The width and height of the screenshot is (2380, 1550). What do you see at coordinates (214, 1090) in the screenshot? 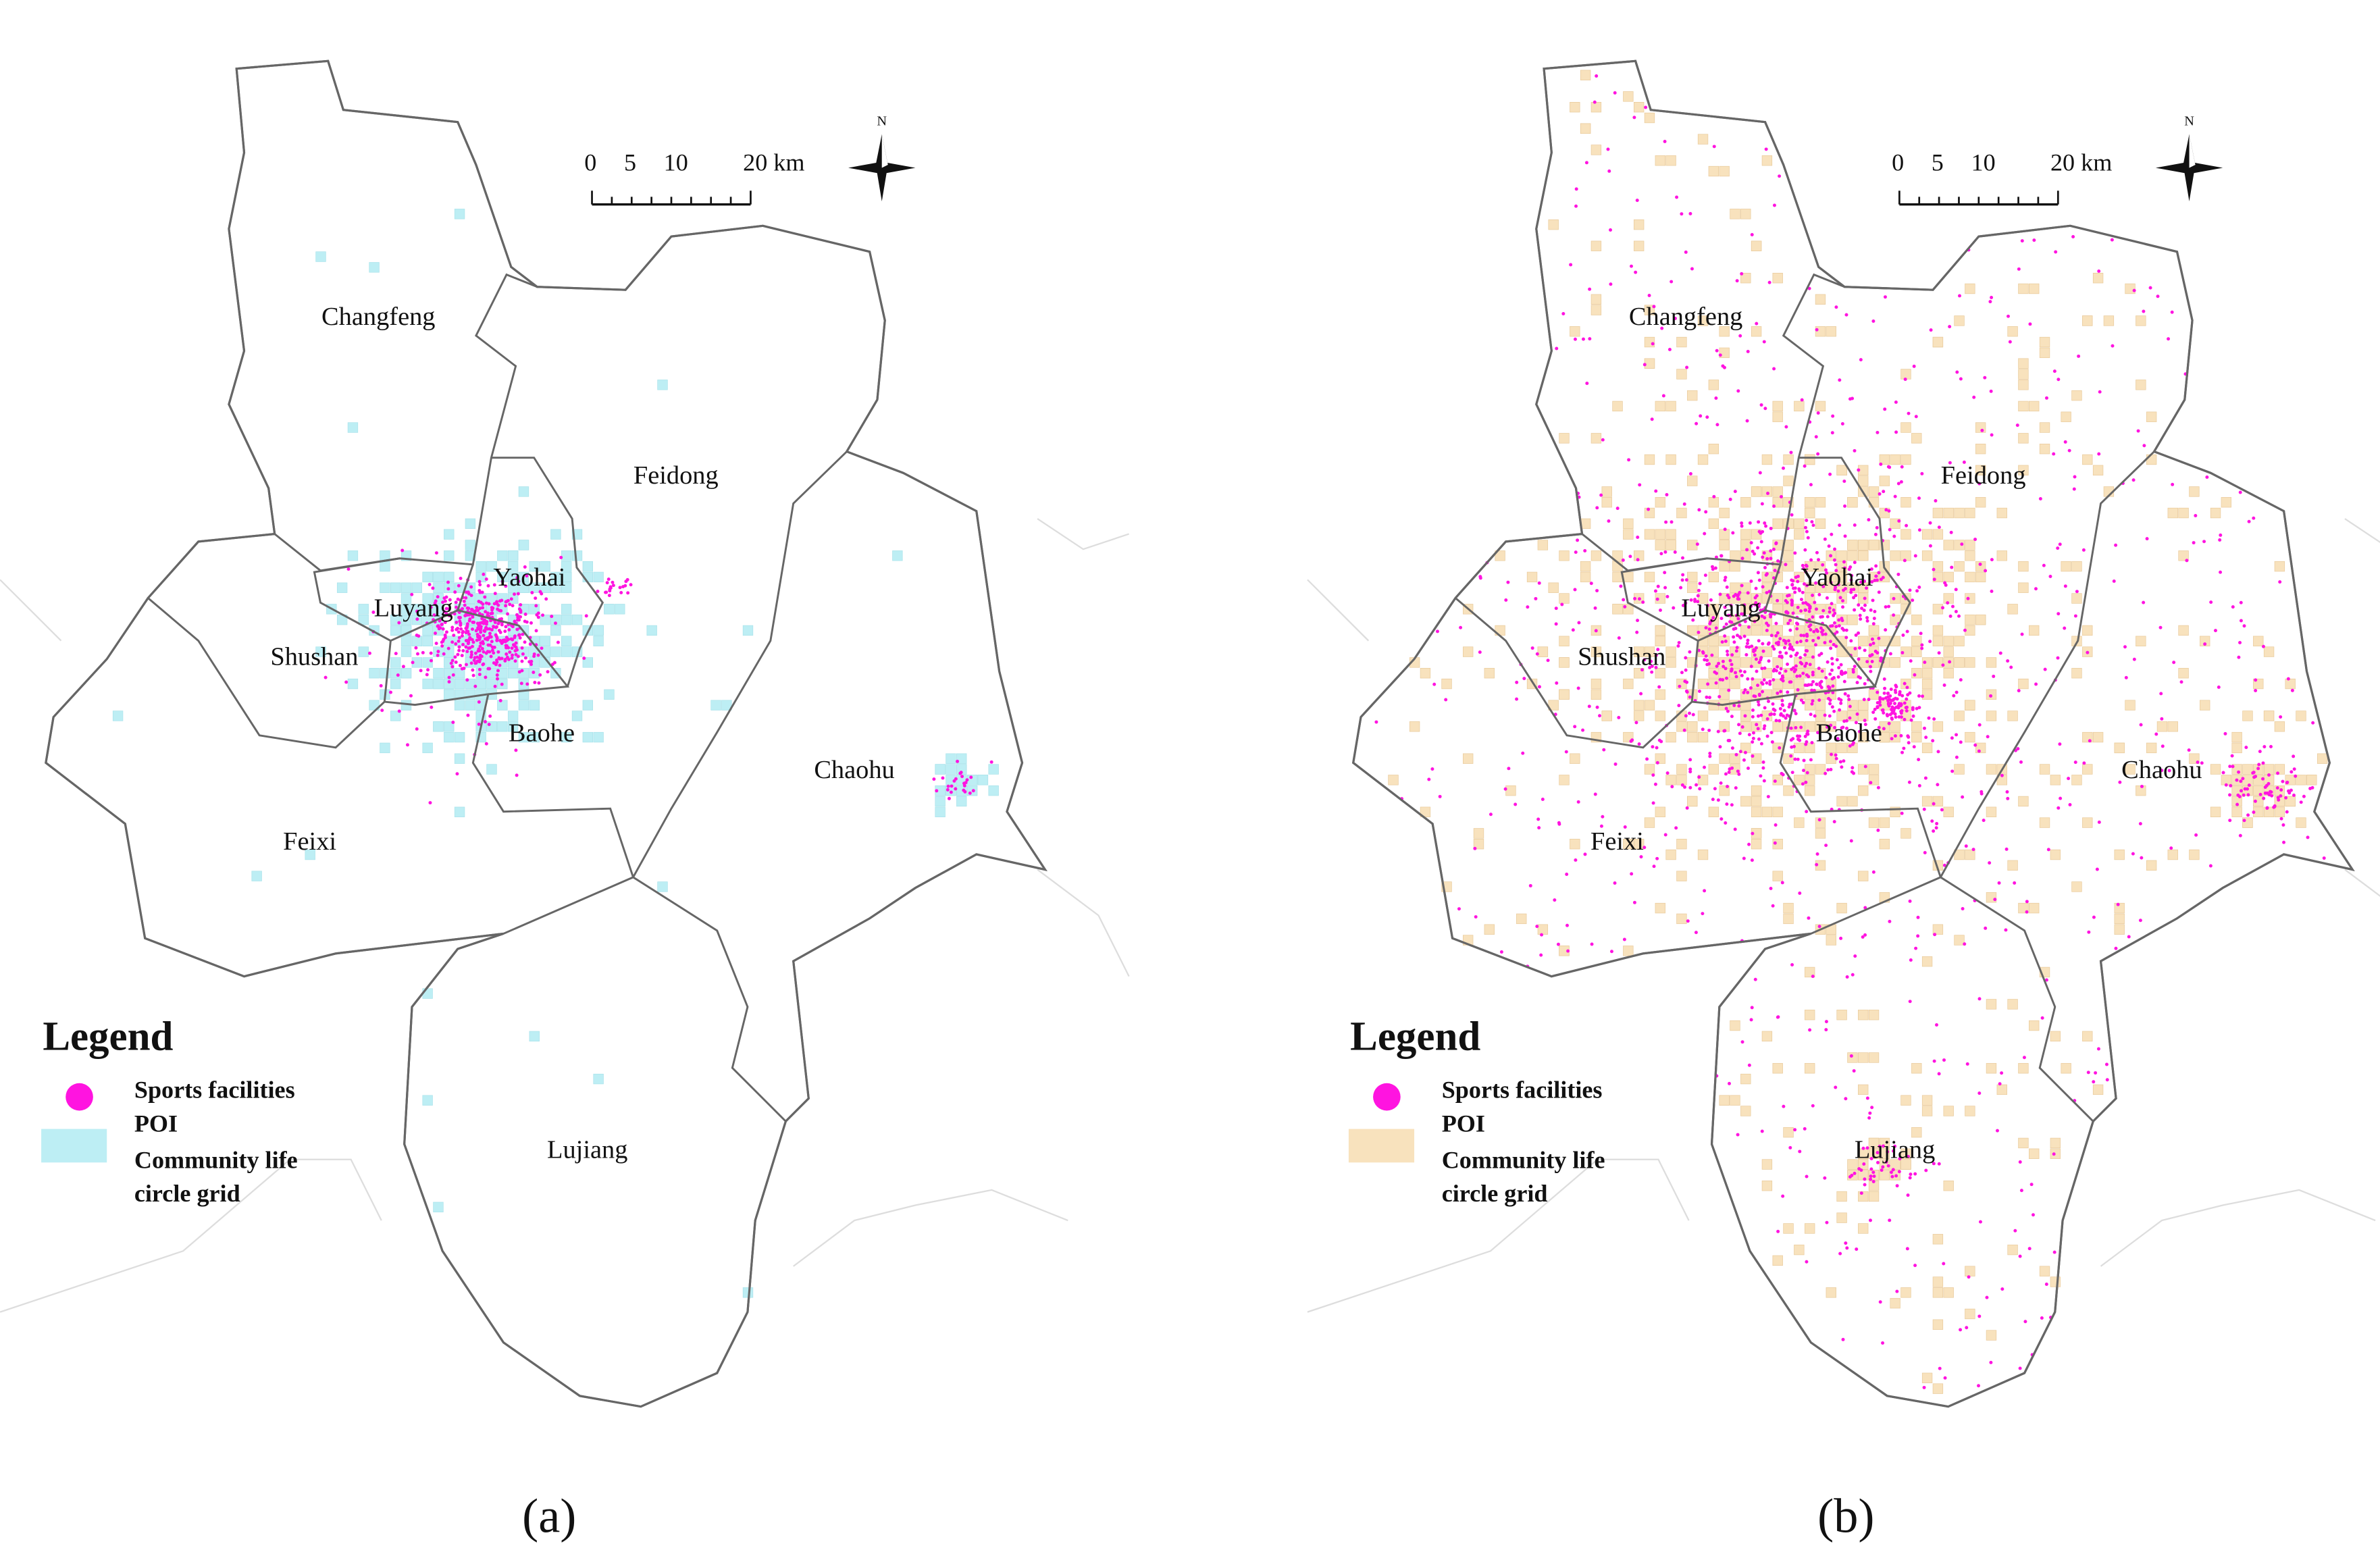
I see `legend-label: Sports facilities` at bounding box center [214, 1090].